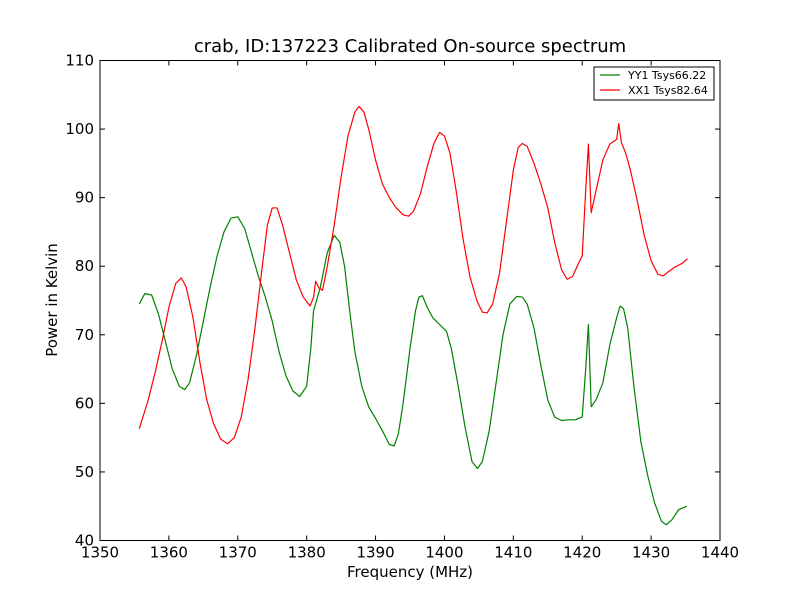 This screenshot has width=800, height=600. I want to click on x-tick-label: 1420, so click(582, 553).